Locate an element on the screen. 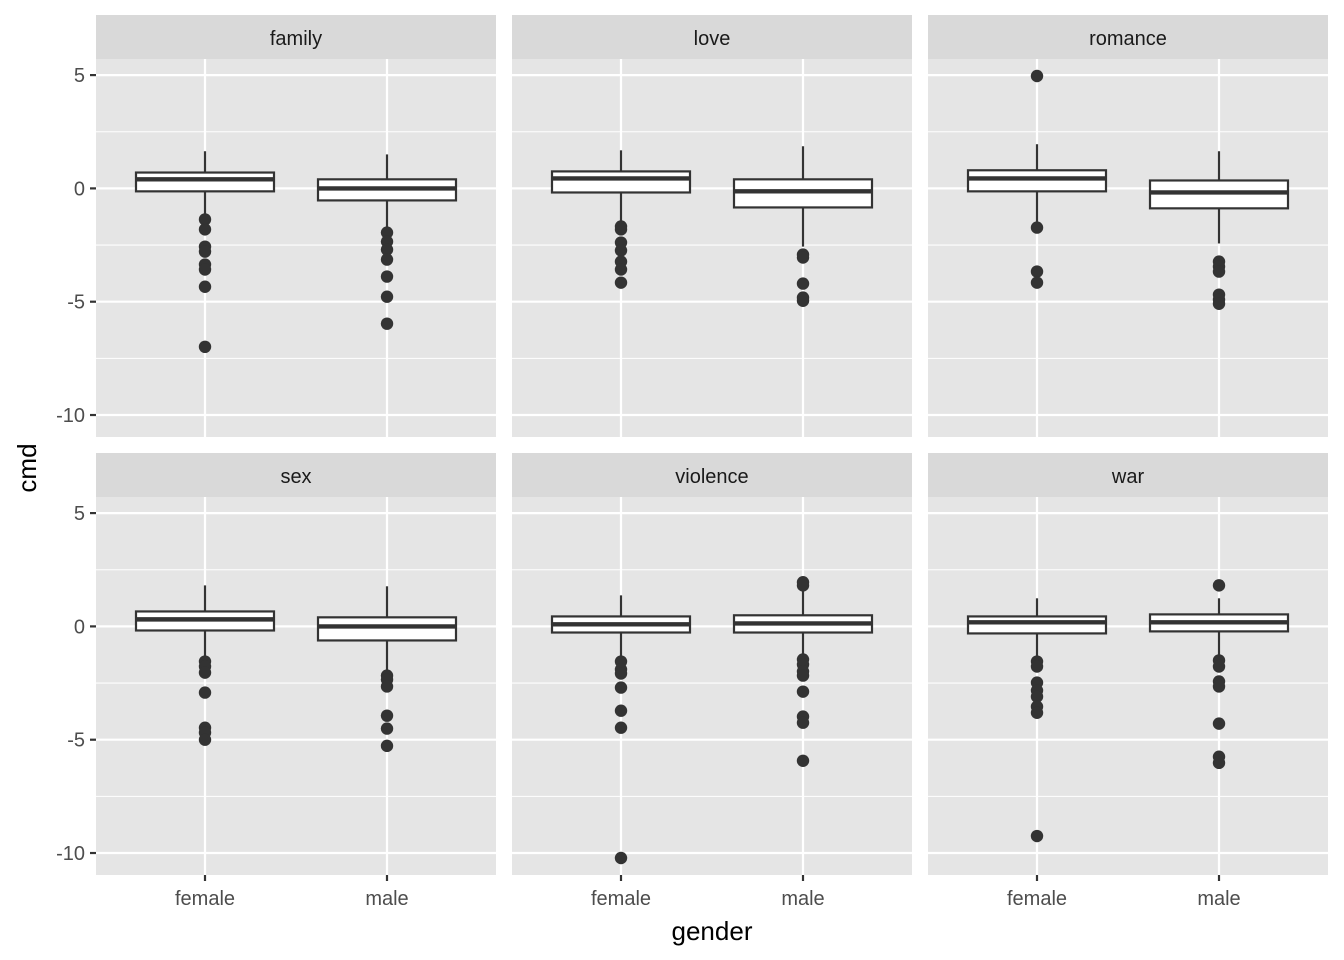 This screenshot has height=960, width=1344. facet-strip-label: family is located at coordinates (296, 39).